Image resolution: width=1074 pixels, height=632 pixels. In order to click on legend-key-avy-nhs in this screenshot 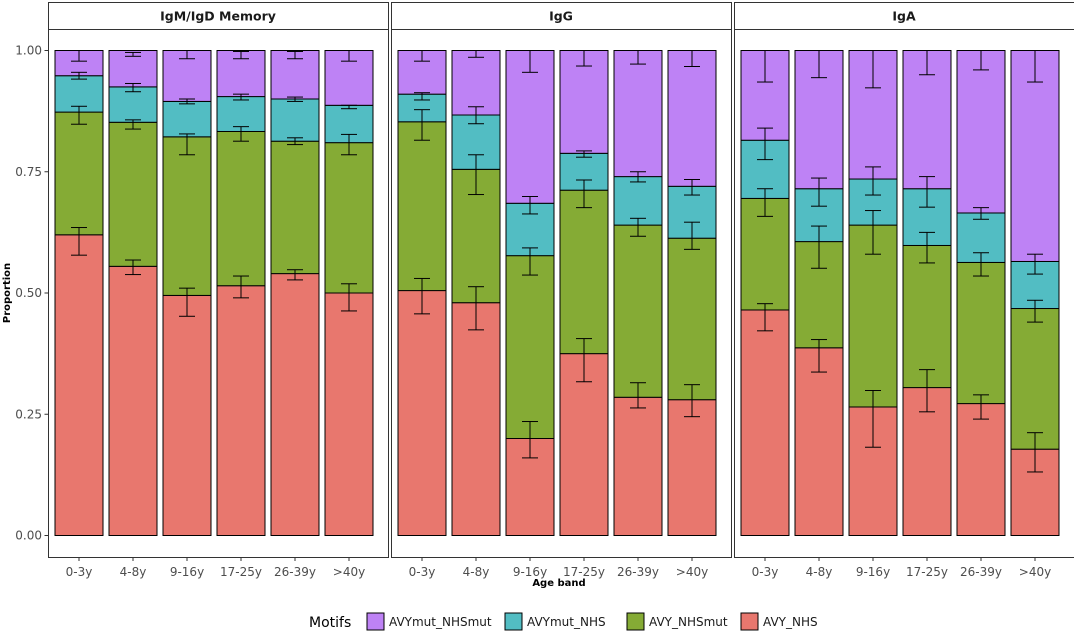, I will do `click(749, 621)`.